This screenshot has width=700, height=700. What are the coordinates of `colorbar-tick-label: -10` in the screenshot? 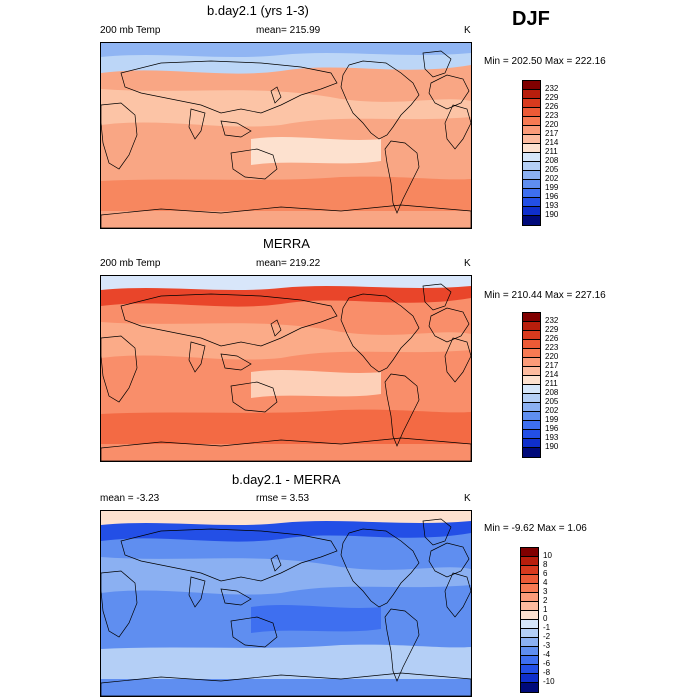 It's located at (549, 681).